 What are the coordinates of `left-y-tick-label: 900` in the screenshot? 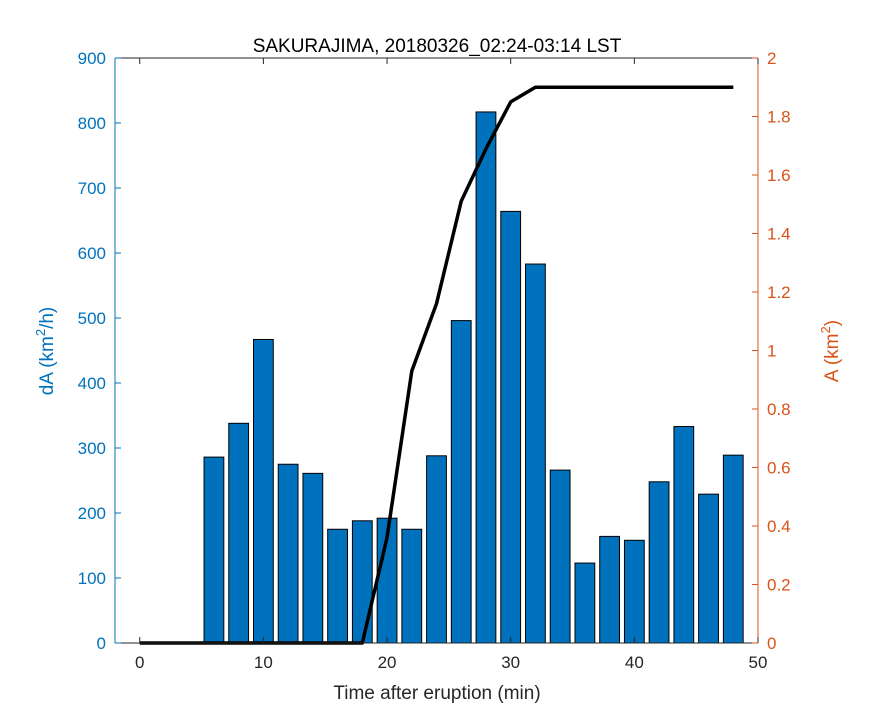 It's located at (92, 58).